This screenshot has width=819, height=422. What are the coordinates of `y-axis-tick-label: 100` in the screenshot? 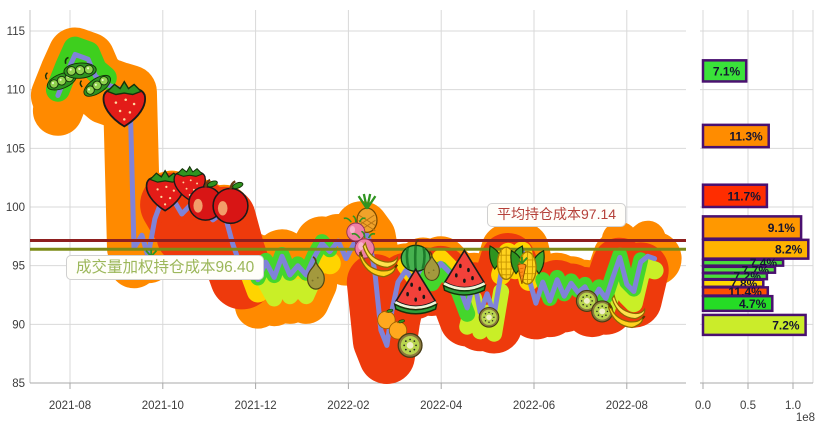 It's located at (15, 208).